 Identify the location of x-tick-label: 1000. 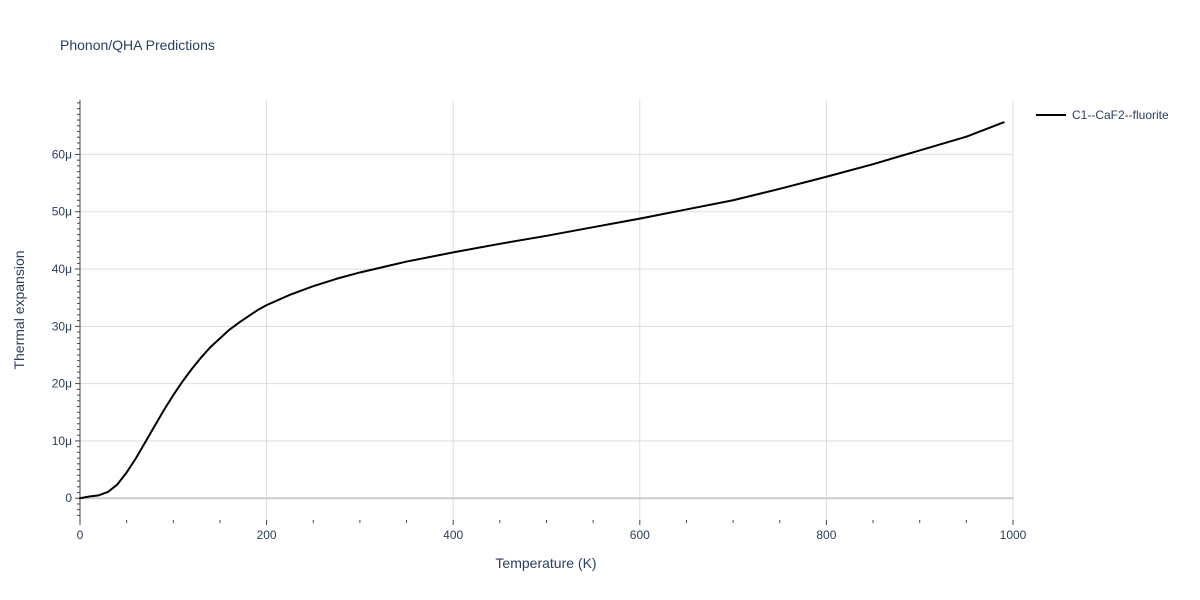
(1013, 535).